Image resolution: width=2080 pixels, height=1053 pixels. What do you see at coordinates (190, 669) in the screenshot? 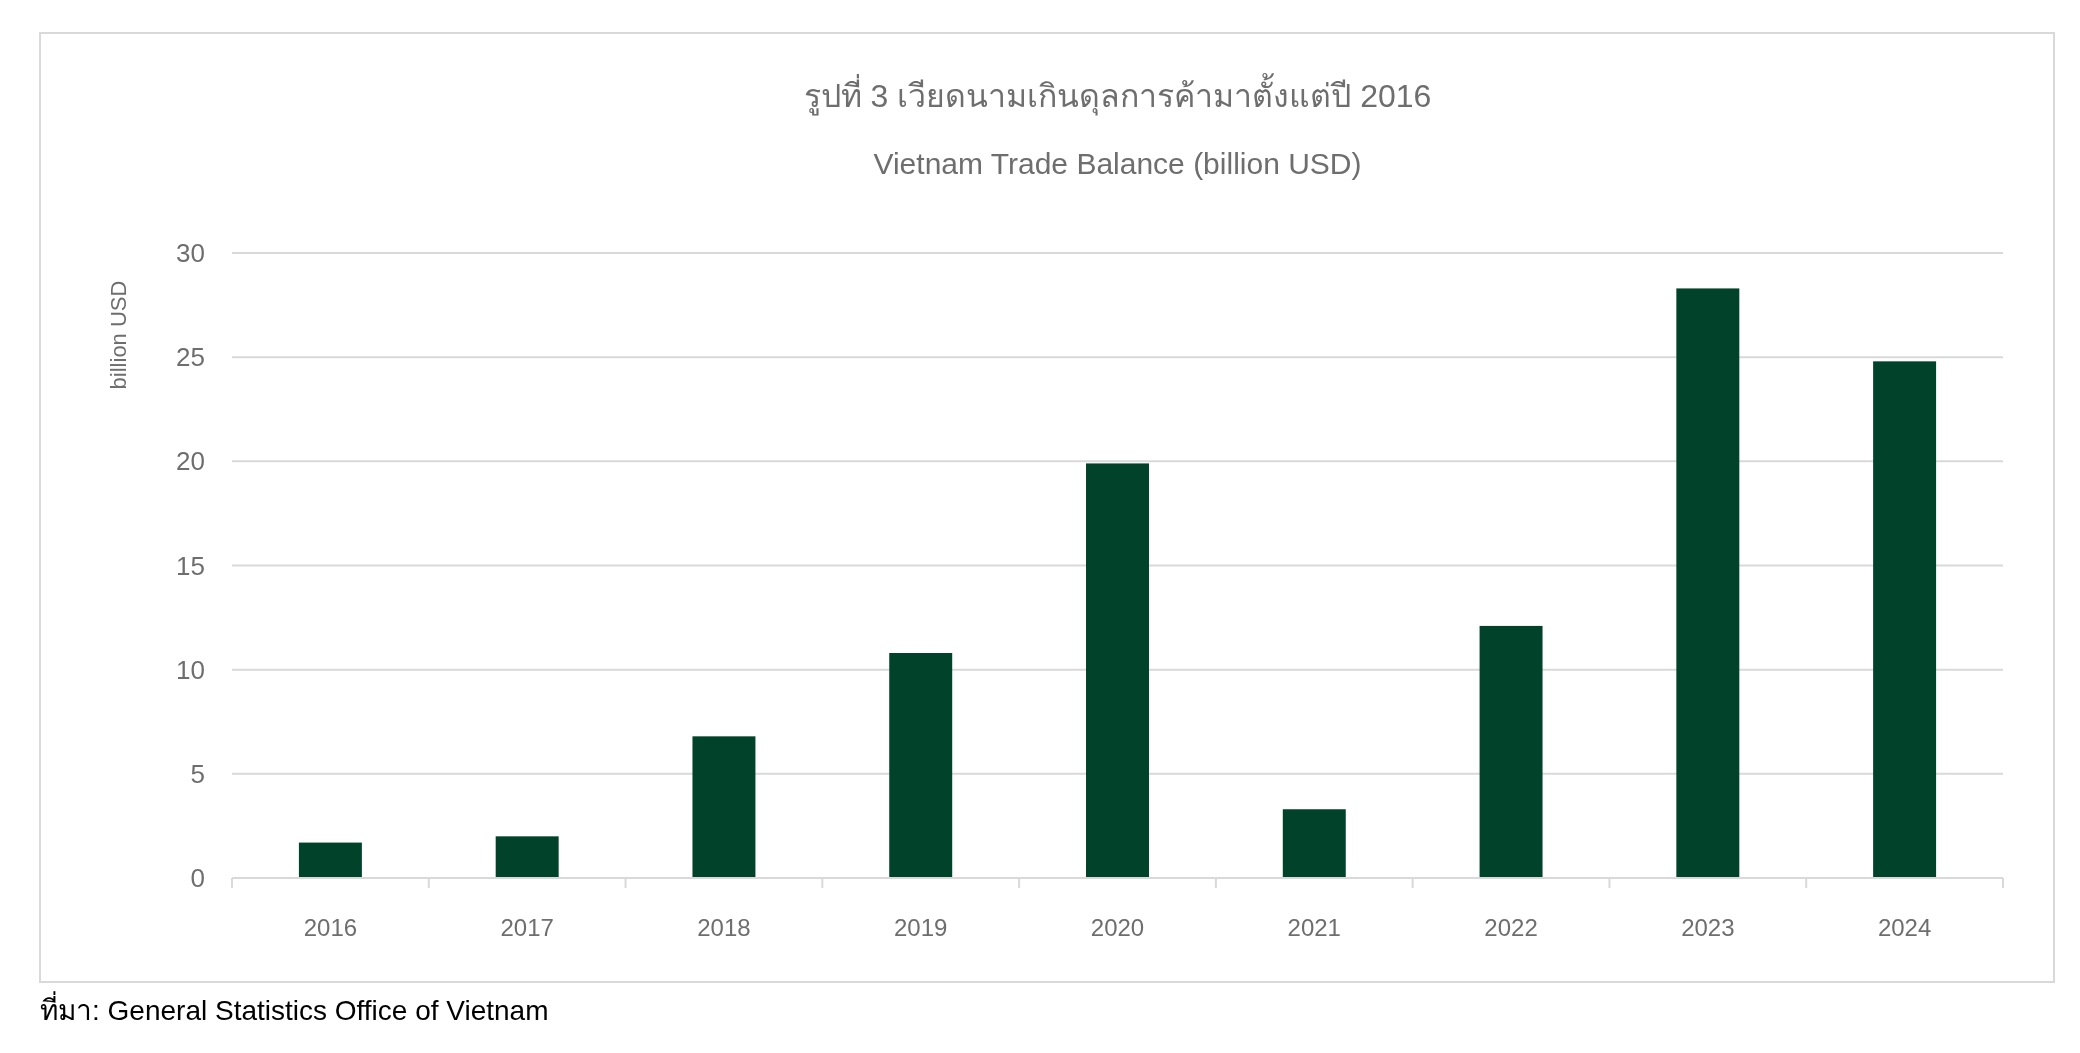
I see `y-tick-label: 10` at bounding box center [190, 669].